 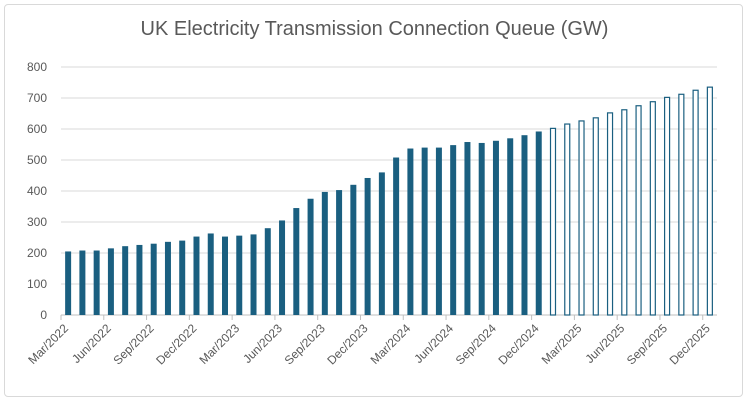 I want to click on y-tick-label: 600, so click(x=37, y=129).